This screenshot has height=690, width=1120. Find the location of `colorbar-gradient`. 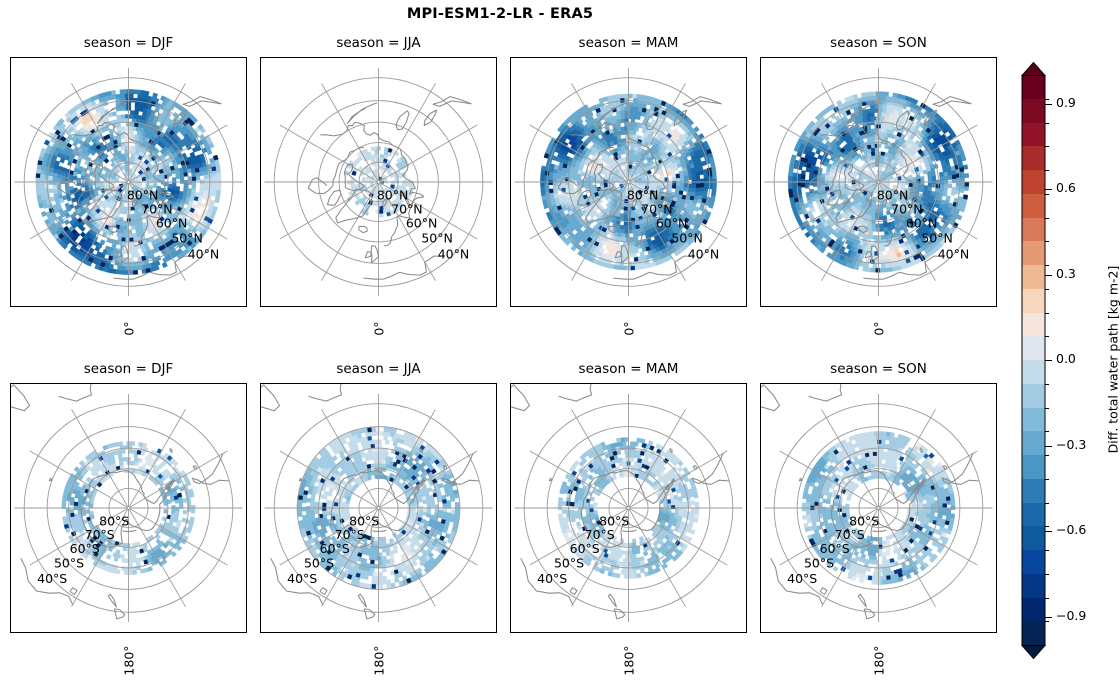

colorbar-gradient is located at coordinates (1033, 360).